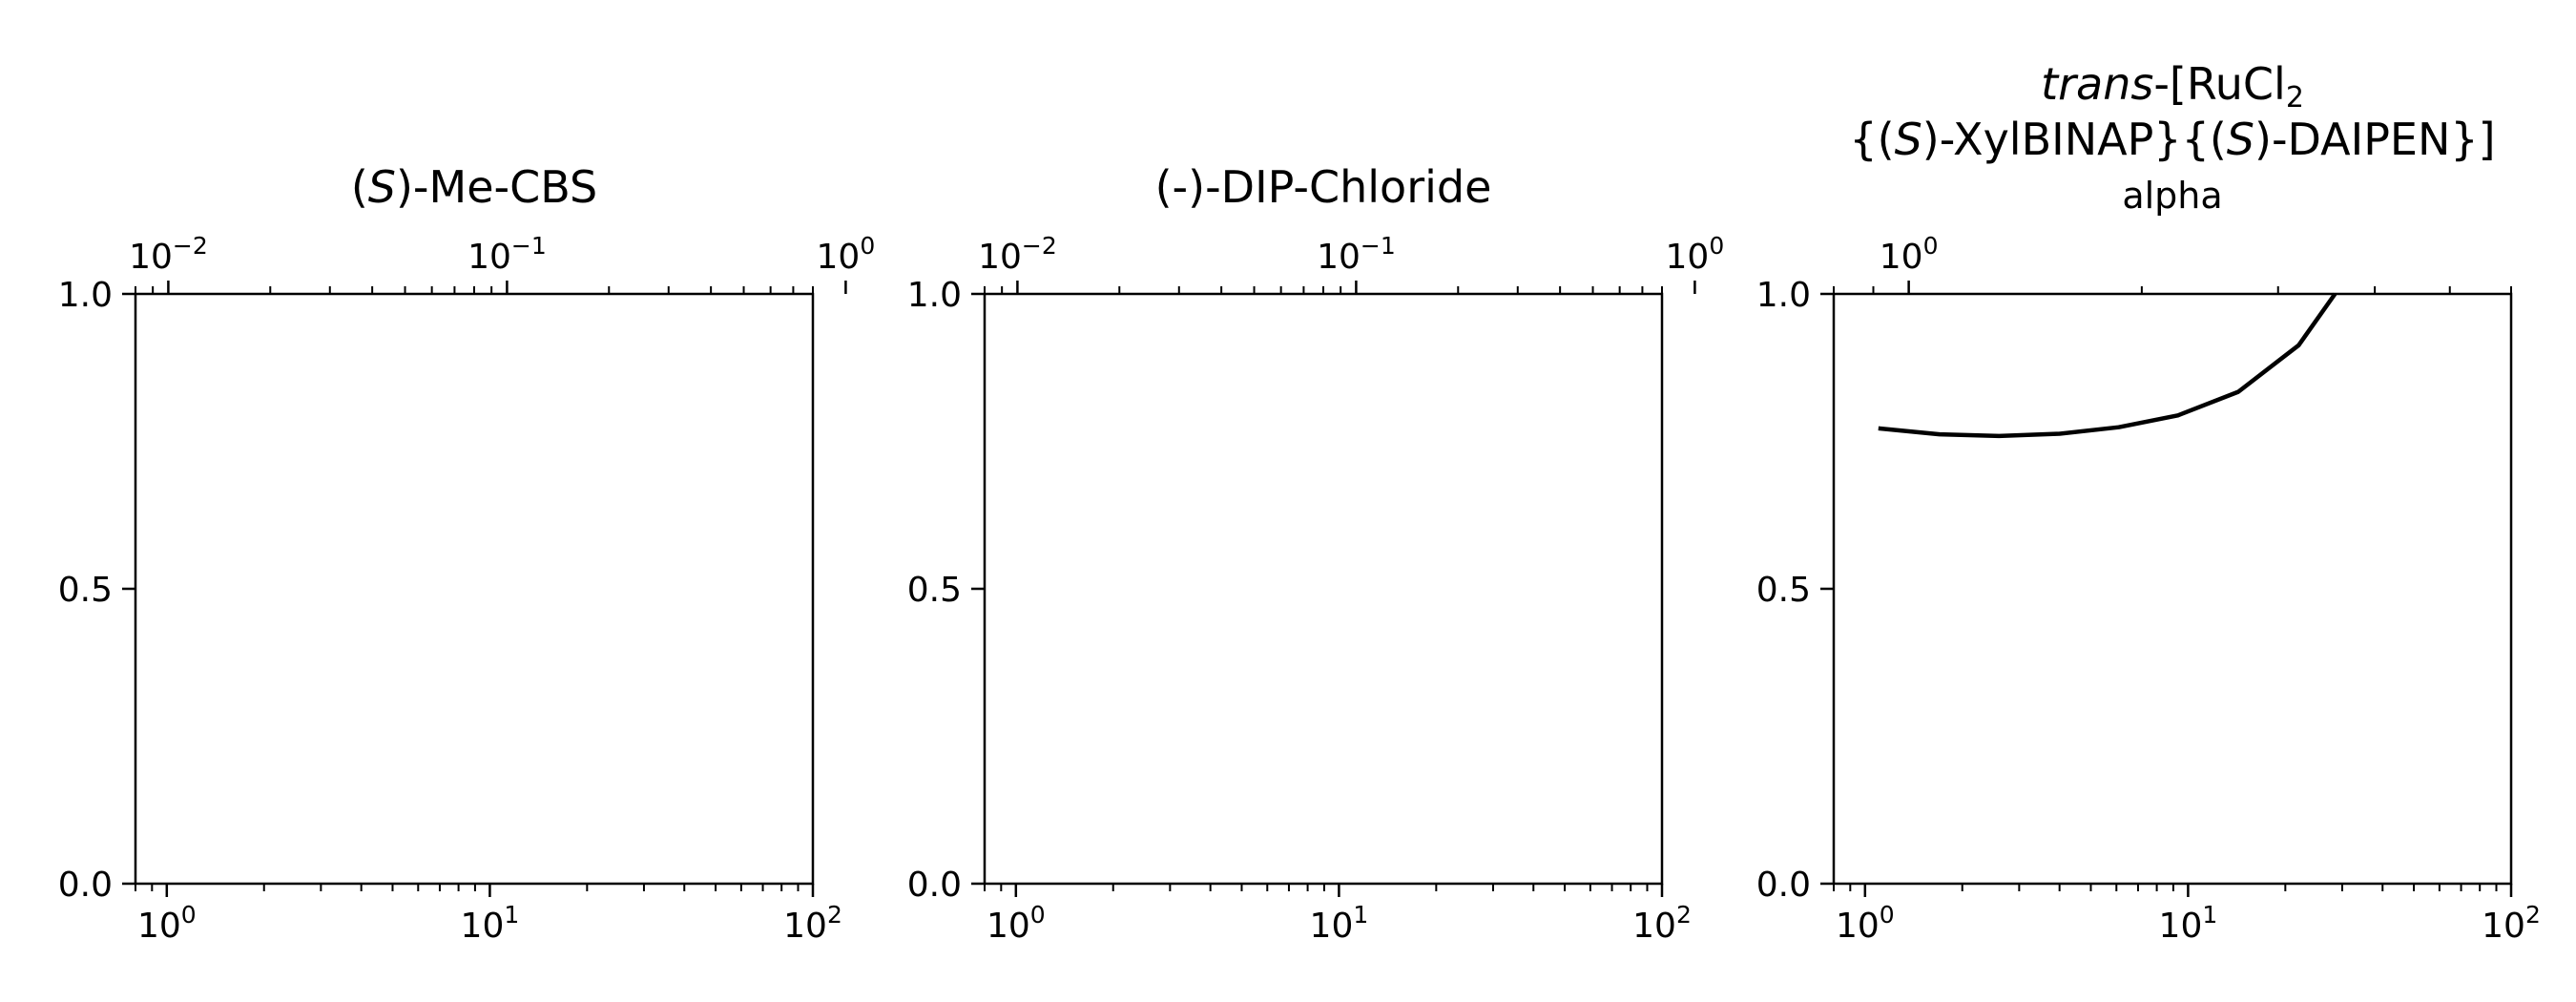 This screenshot has width=2576, height=1002. I want to click on chart-title-line: {(S)-XylBINAP}{(S)-DAIPEN}], so click(2172, 139).